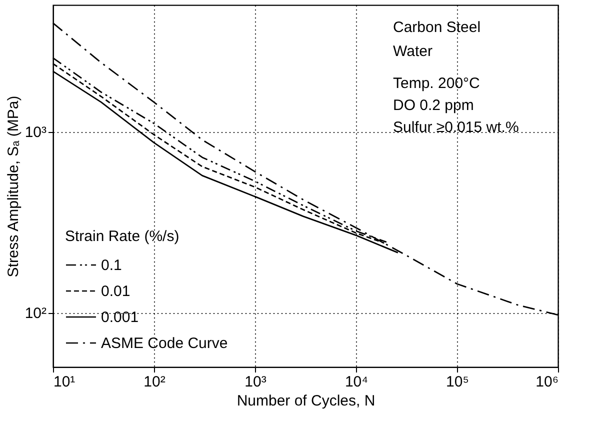 This screenshot has height=442, width=602. I want to click on legend-label: ASME Code Curve, so click(164, 343).